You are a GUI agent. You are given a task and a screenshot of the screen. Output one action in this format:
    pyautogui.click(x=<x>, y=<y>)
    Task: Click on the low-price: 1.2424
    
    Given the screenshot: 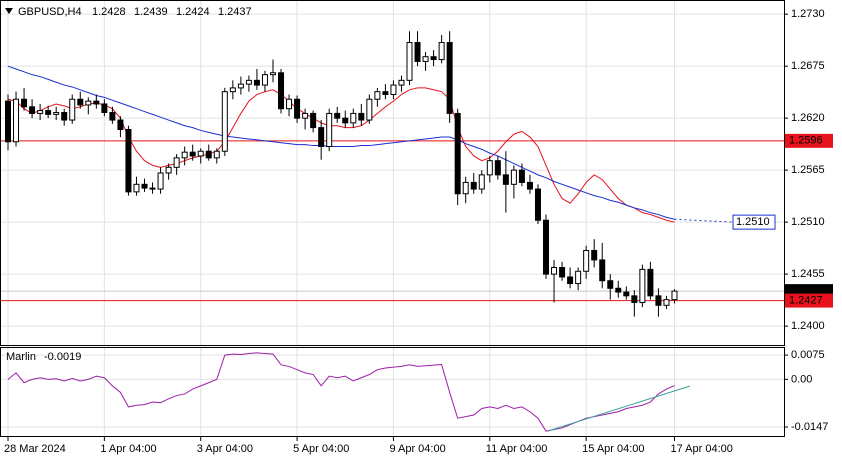 What is the action you would take?
    pyautogui.click(x=193, y=12)
    